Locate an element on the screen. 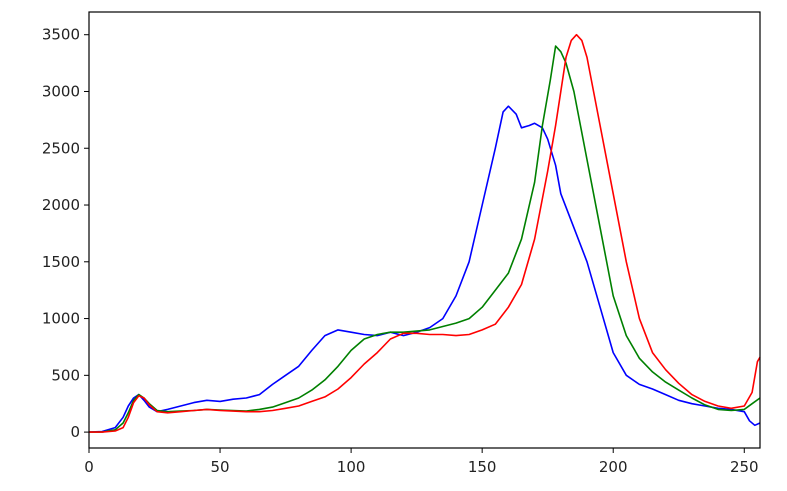 The image size is (787, 491). y-tick-label: 500 is located at coordinates (65, 375).